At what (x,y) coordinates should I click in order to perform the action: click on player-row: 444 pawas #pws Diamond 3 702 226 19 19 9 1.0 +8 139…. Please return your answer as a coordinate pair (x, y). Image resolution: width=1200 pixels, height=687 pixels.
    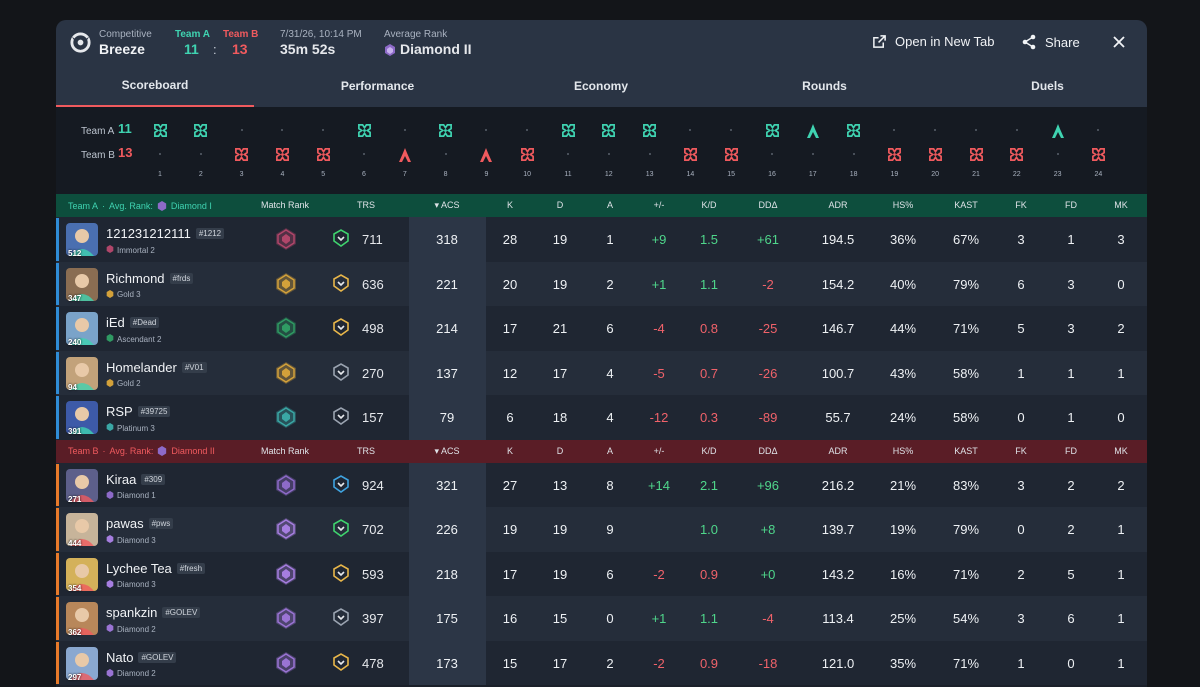
    Looking at the image, I should click on (601, 529).